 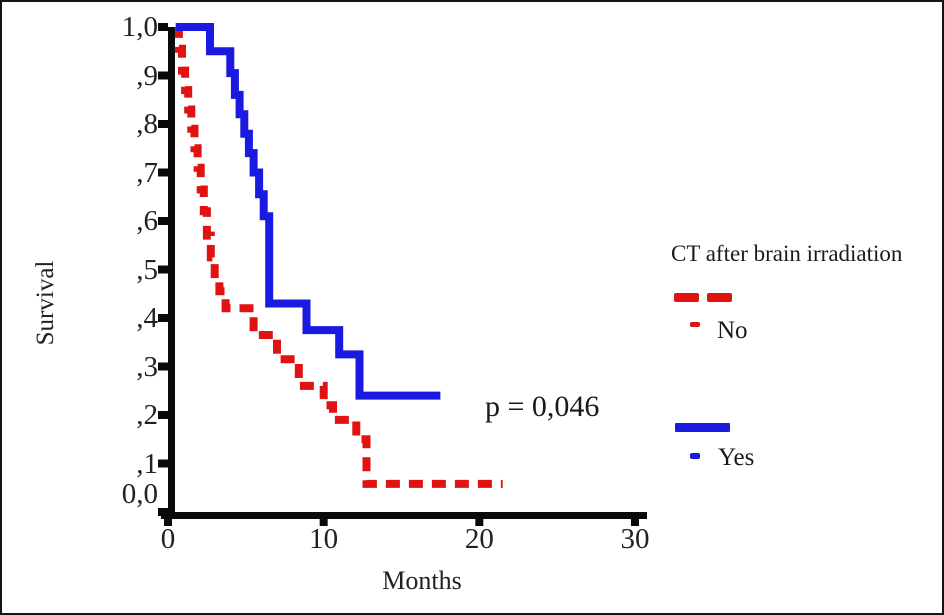 What do you see at coordinates (404, 515) in the screenshot?
I see `x-axis-line` at bounding box center [404, 515].